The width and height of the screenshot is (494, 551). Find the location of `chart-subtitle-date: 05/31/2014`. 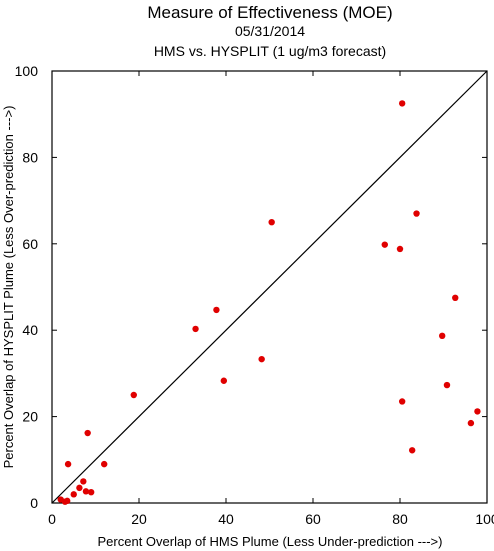

chart-subtitle-date: 05/31/2014 is located at coordinates (270, 31).